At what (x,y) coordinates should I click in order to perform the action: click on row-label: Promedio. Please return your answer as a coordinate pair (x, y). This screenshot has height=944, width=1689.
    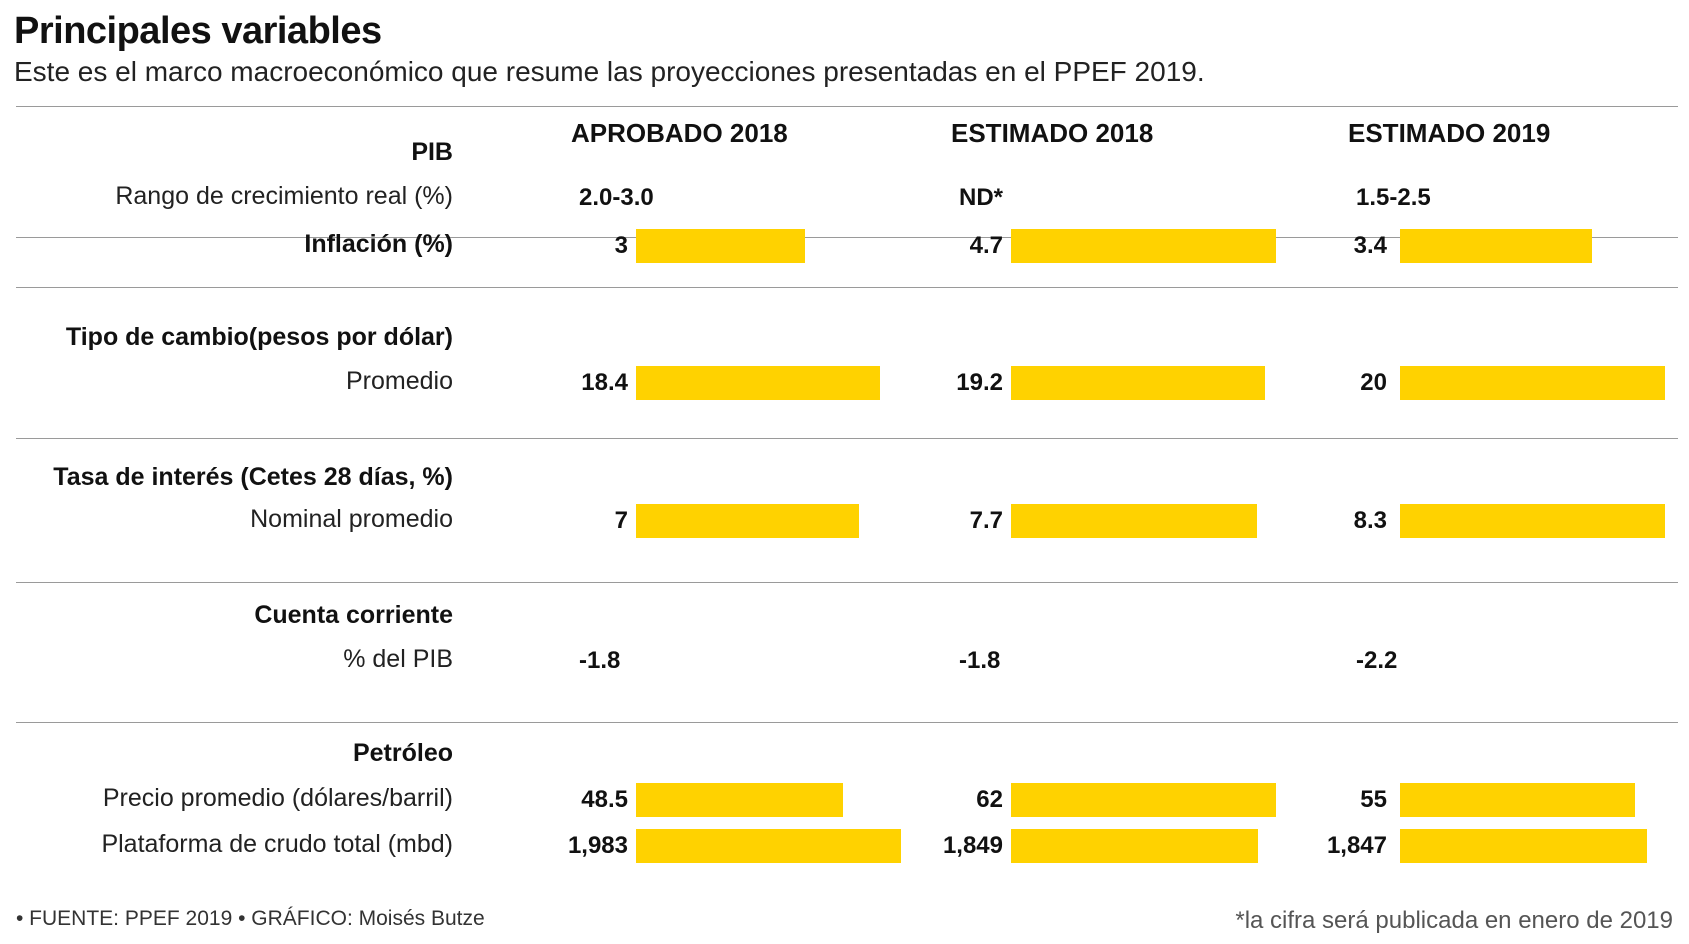
    Looking at the image, I should click on (399, 381).